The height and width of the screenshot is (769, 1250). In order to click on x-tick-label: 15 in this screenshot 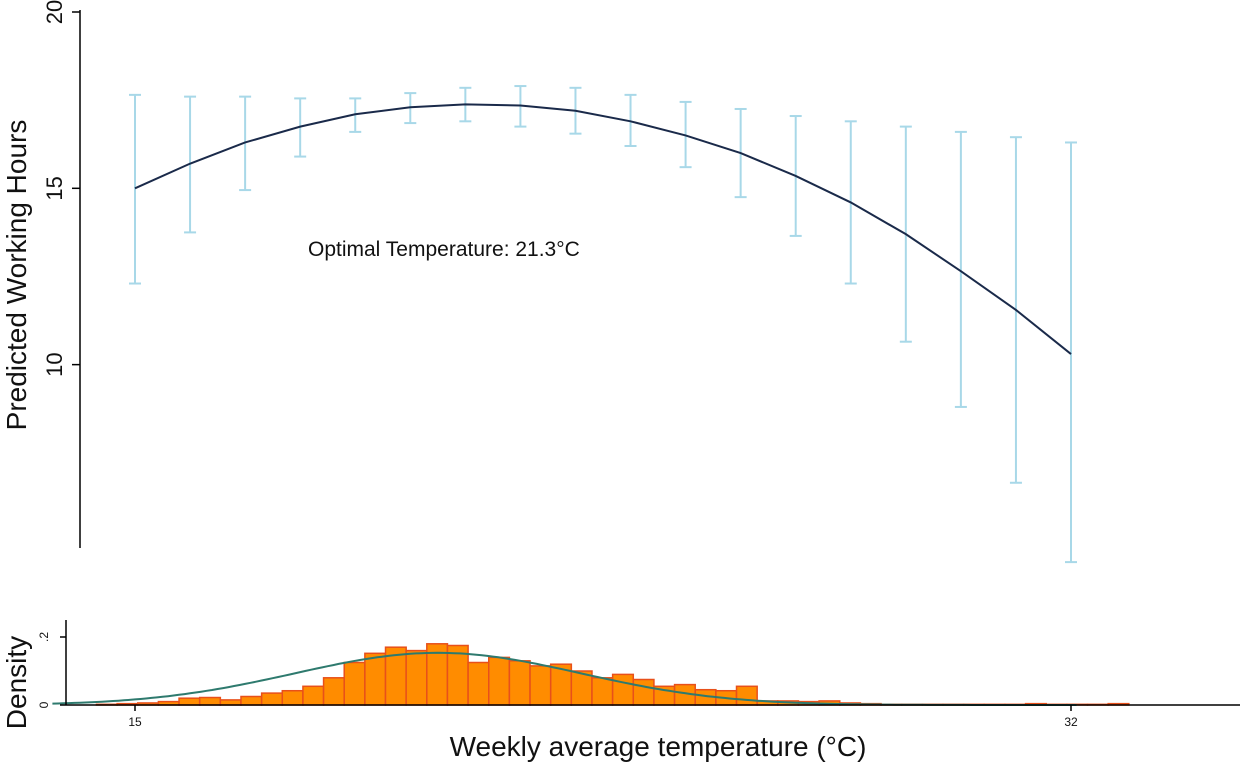, I will do `click(135, 722)`.